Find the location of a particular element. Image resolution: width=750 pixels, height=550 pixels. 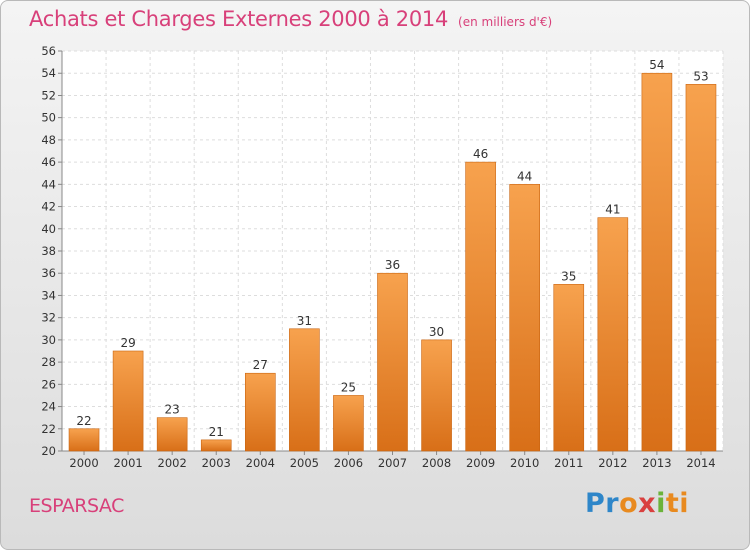

commune-name: ESPARSAC is located at coordinates (76, 506).